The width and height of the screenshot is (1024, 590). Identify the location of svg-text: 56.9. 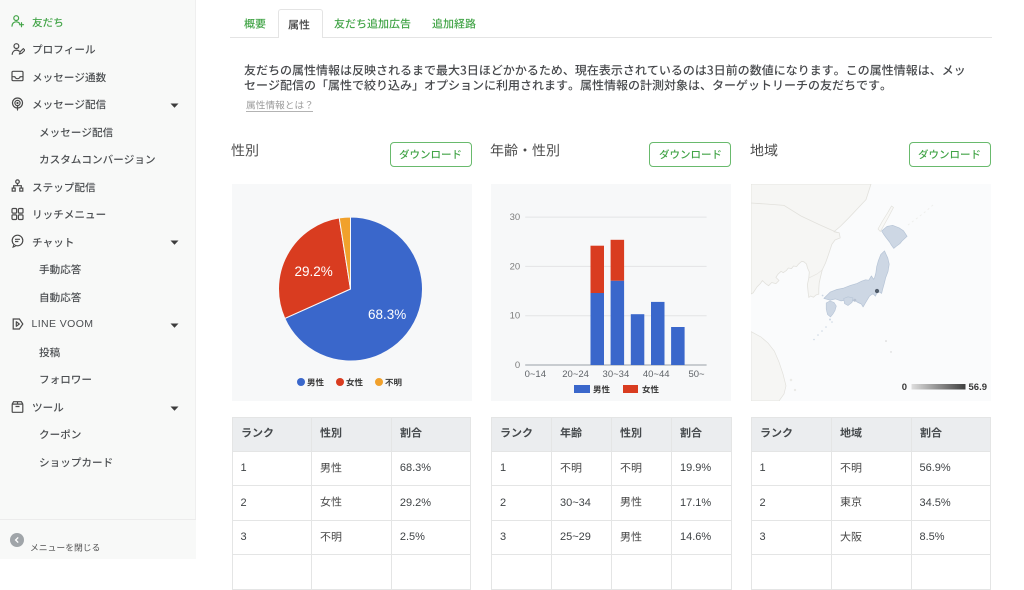
(977, 387).